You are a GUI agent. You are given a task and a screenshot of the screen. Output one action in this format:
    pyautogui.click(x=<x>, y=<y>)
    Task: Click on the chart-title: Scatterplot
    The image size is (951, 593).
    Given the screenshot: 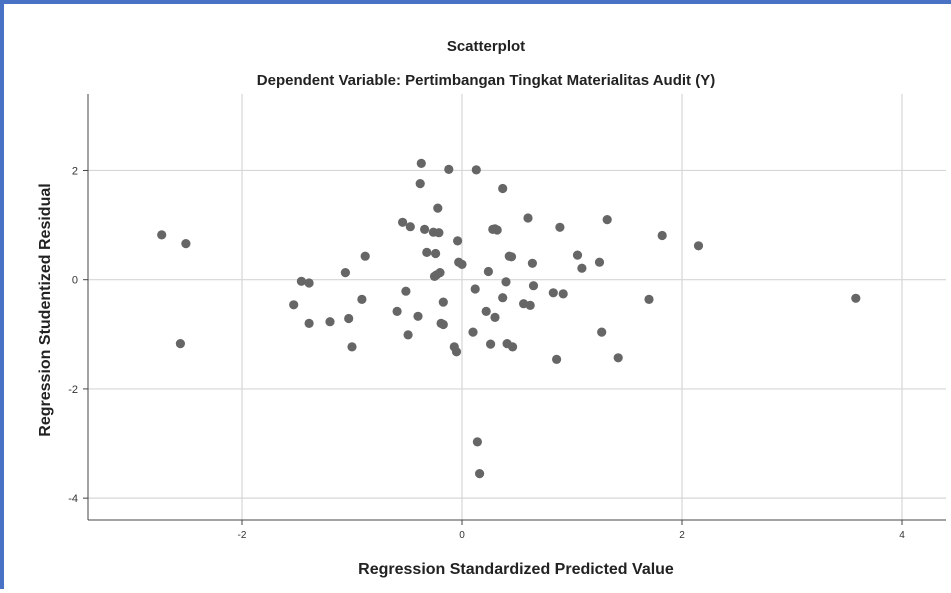 What is the action you would take?
    pyautogui.click(x=486, y=46)
    